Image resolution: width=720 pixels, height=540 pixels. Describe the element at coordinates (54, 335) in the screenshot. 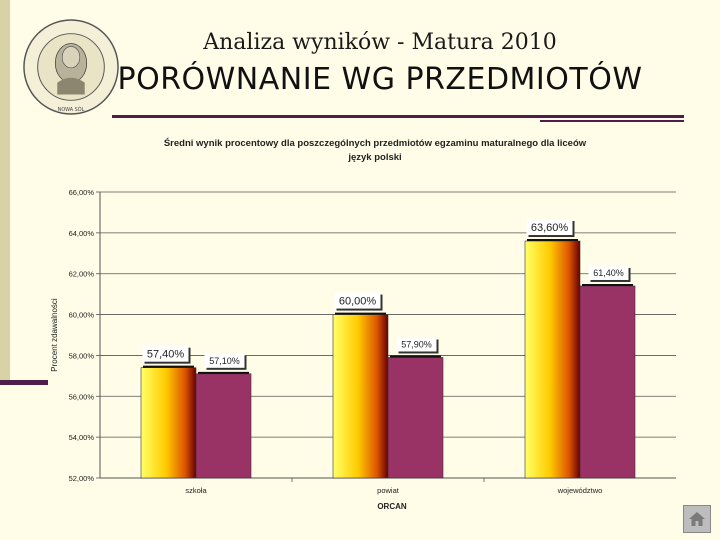

I see `y-axis-label: Procent zdawalności` at that location.